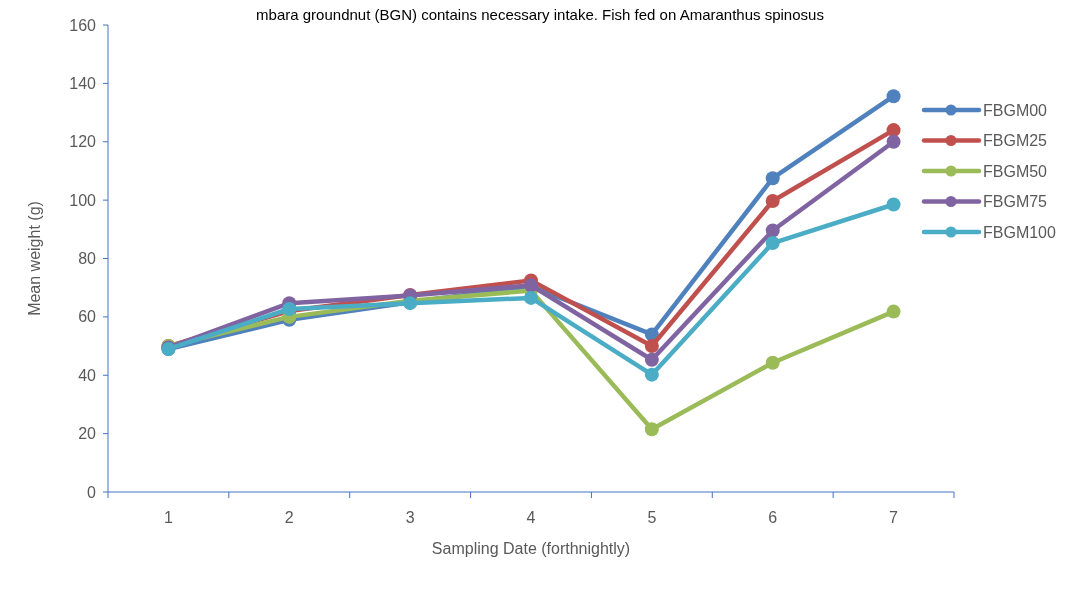  I want to click on legend-label: FBGM25, so click(1015, 141).